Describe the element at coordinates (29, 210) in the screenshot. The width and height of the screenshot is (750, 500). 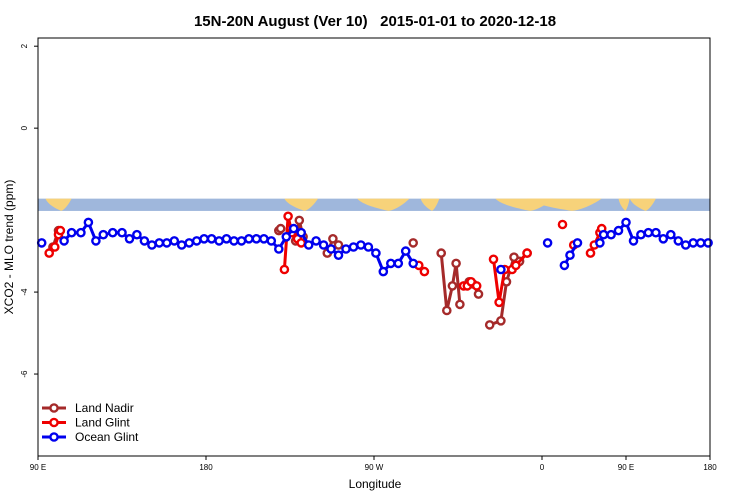
I see `y-axis: 2 0 -4 -6` at that location.